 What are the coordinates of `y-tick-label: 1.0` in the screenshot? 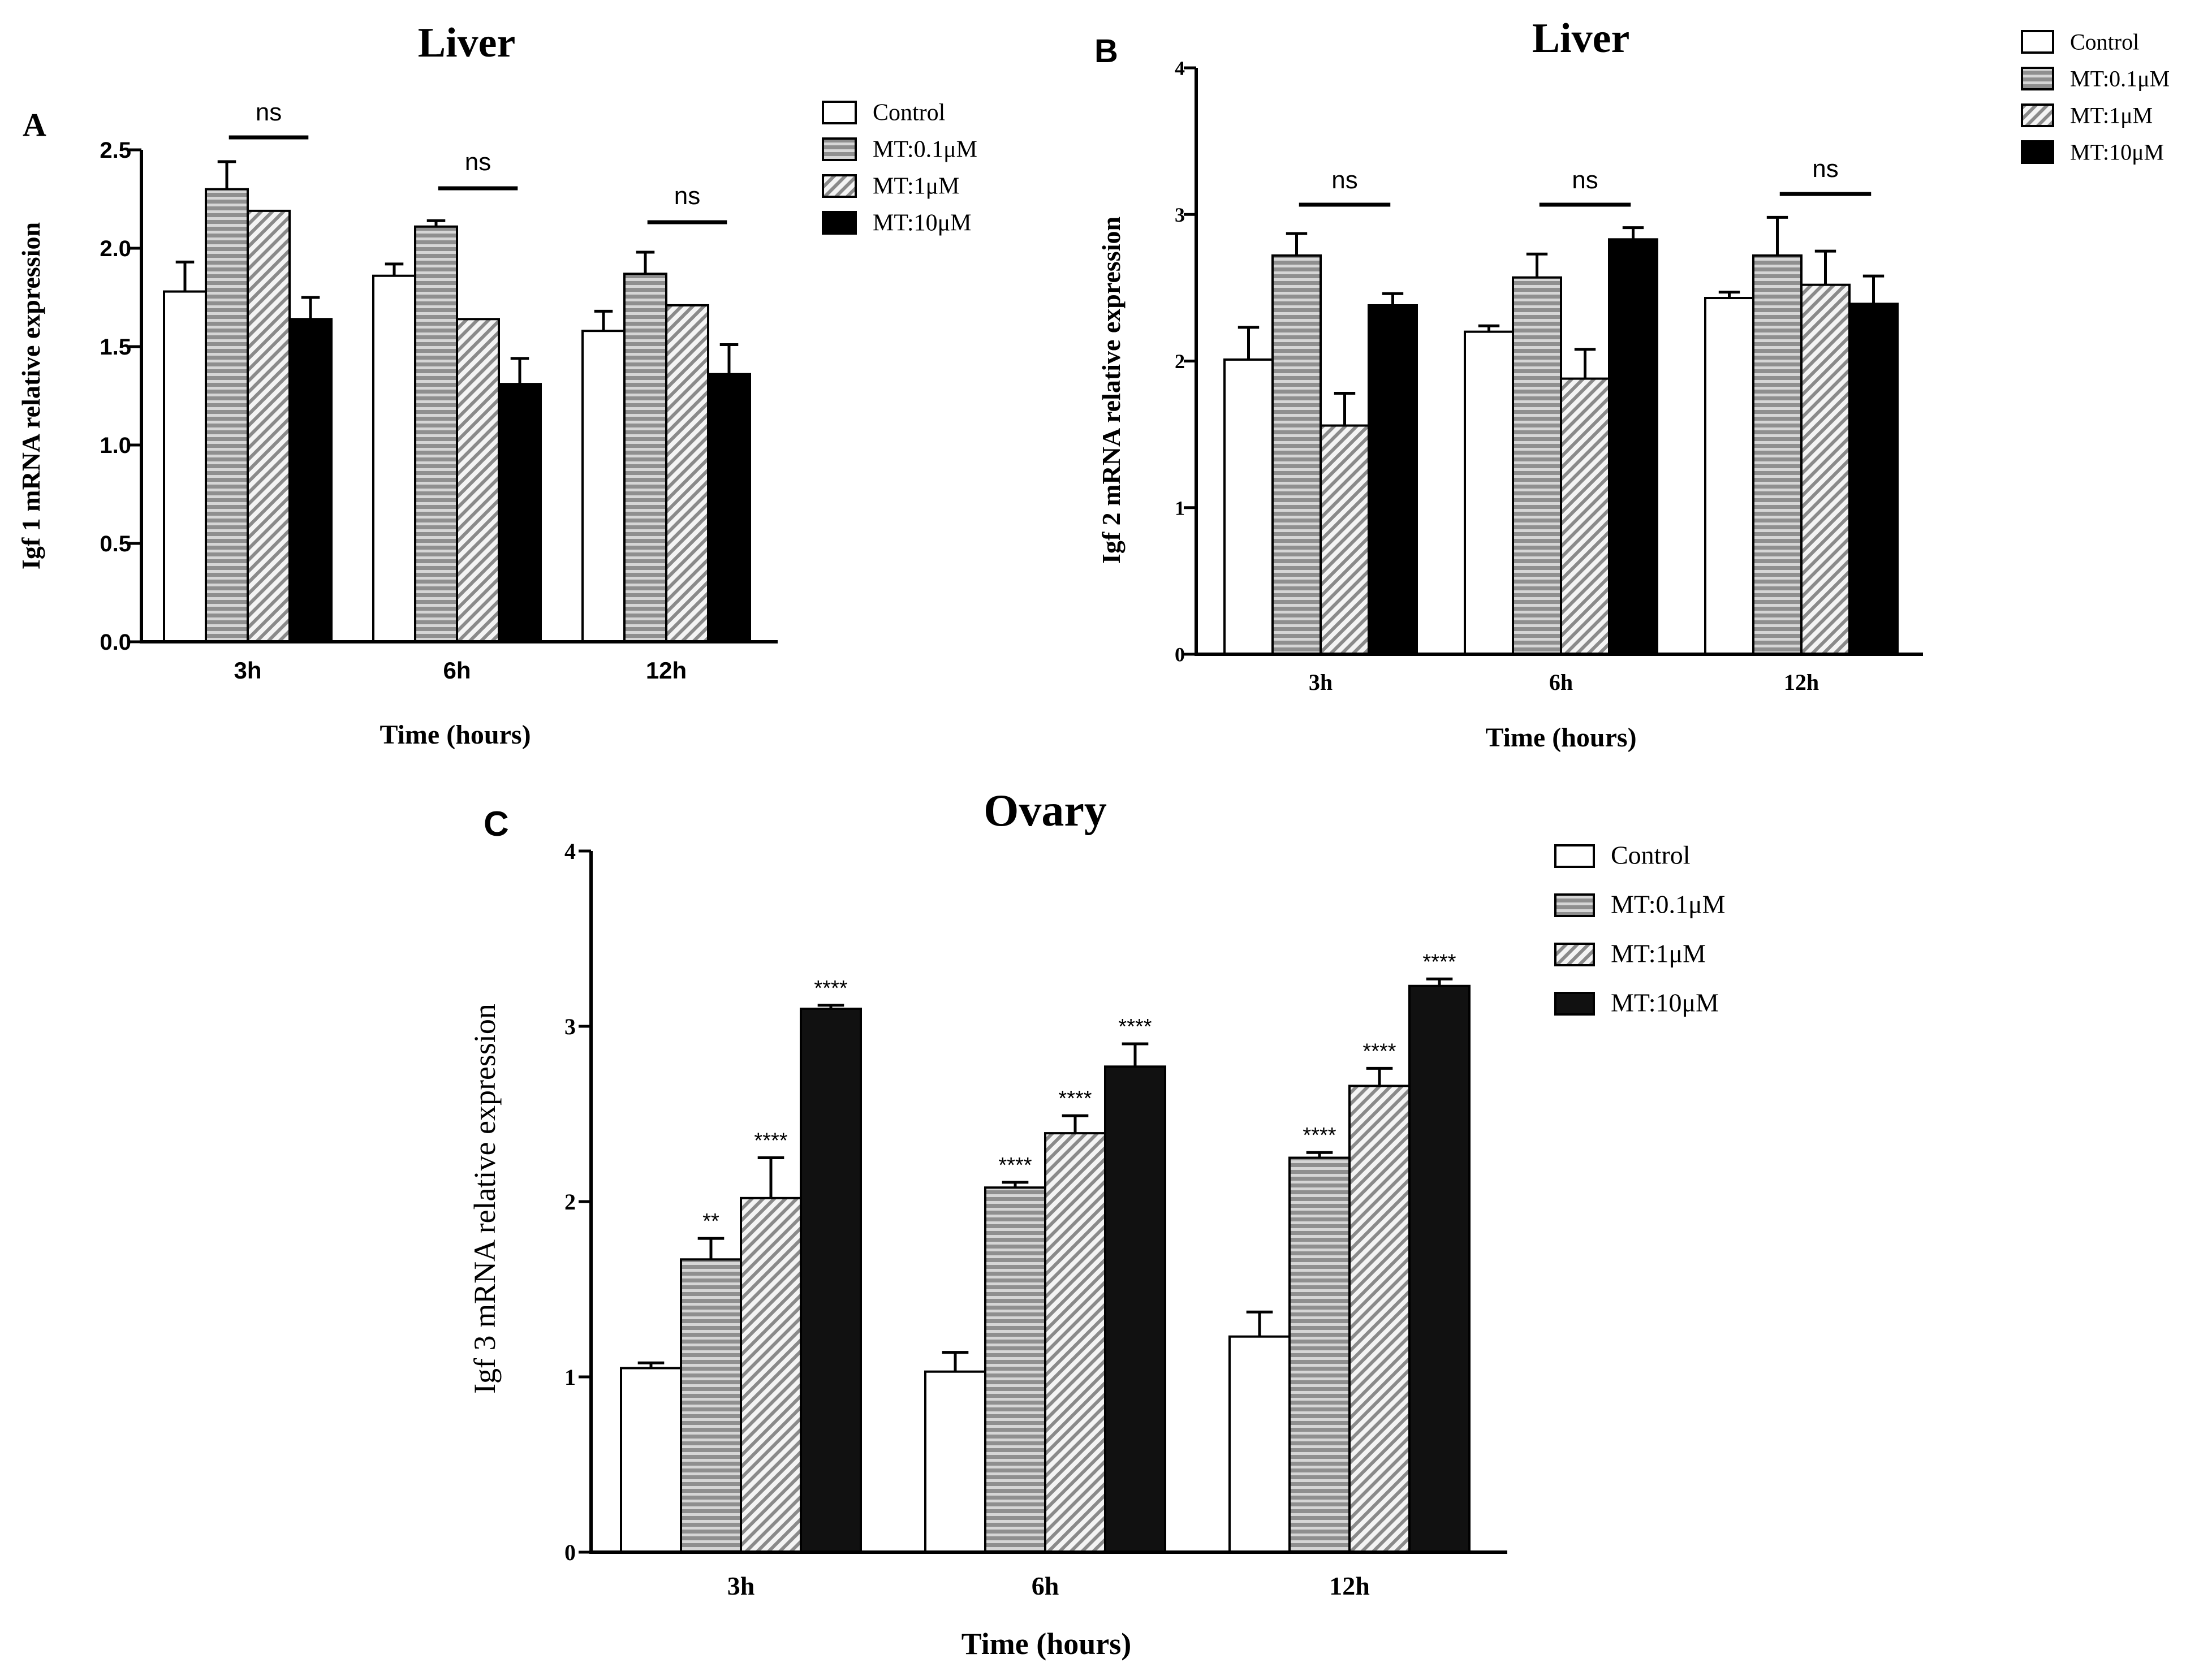 It's located at (116, 445).